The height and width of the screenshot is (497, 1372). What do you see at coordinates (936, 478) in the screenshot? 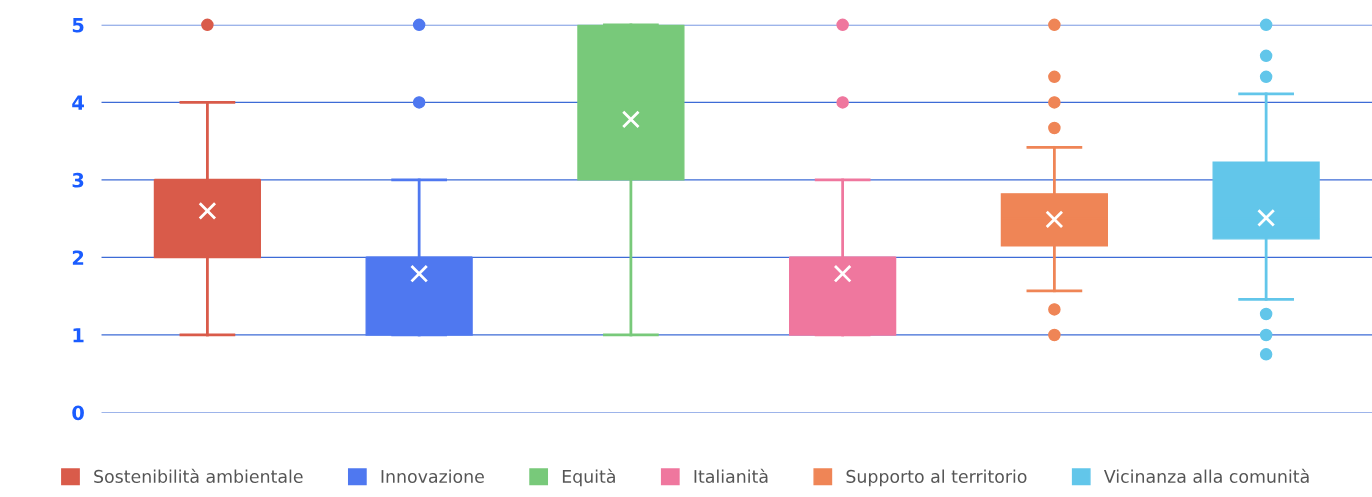
I see `legend-label: Supporto al territorio` at bounding box center [936, 478].